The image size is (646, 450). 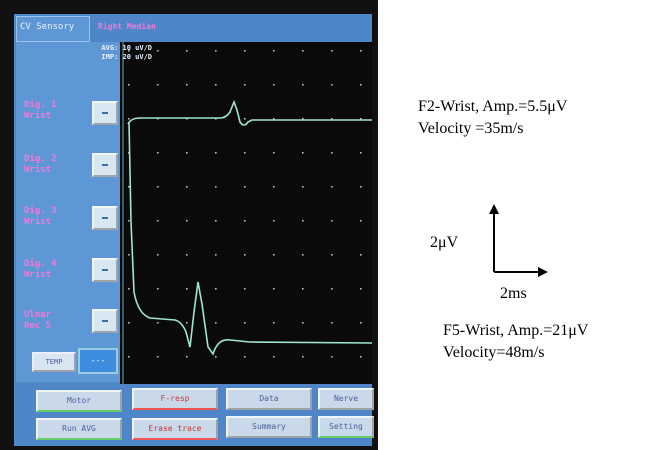 I want to click on button: Erase trace, so click(x=175, y=429).